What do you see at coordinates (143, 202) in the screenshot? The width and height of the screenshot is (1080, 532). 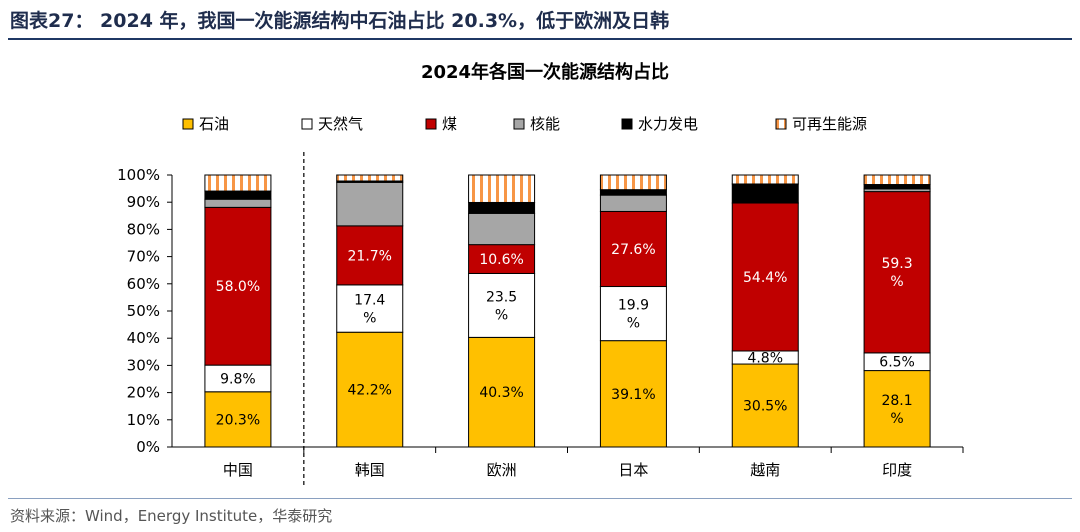 I see `y-tick-label: 90%` at bounding box center [143, 202].